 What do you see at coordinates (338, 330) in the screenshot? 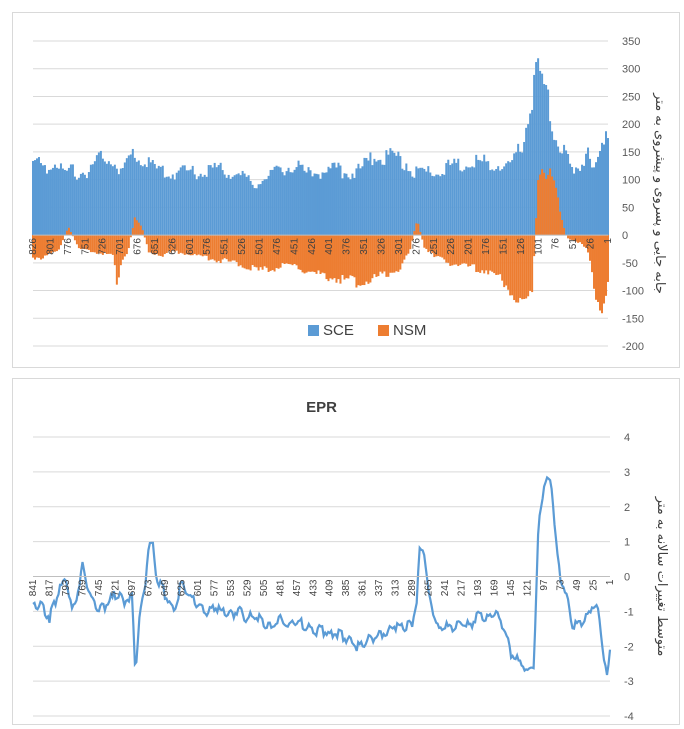
I see `legend-entry: SCE` at bounding box center [338, 330].